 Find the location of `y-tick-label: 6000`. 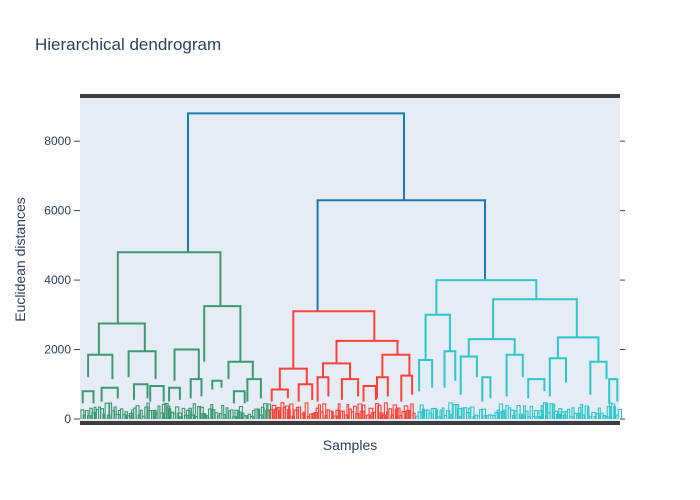

y-tick-label: 6000 is located at coordinates (57, 211).